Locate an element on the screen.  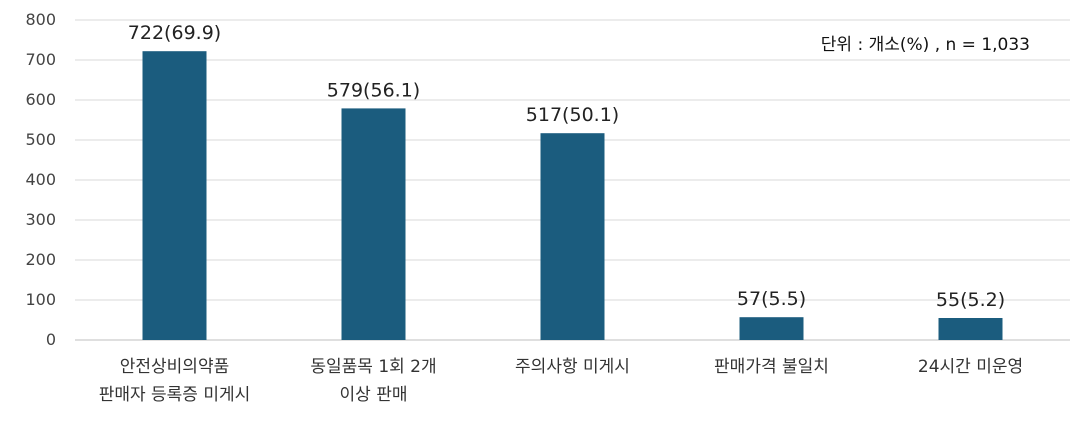
category-label: 24시간 미운영 is located at coordinates (970, 367).